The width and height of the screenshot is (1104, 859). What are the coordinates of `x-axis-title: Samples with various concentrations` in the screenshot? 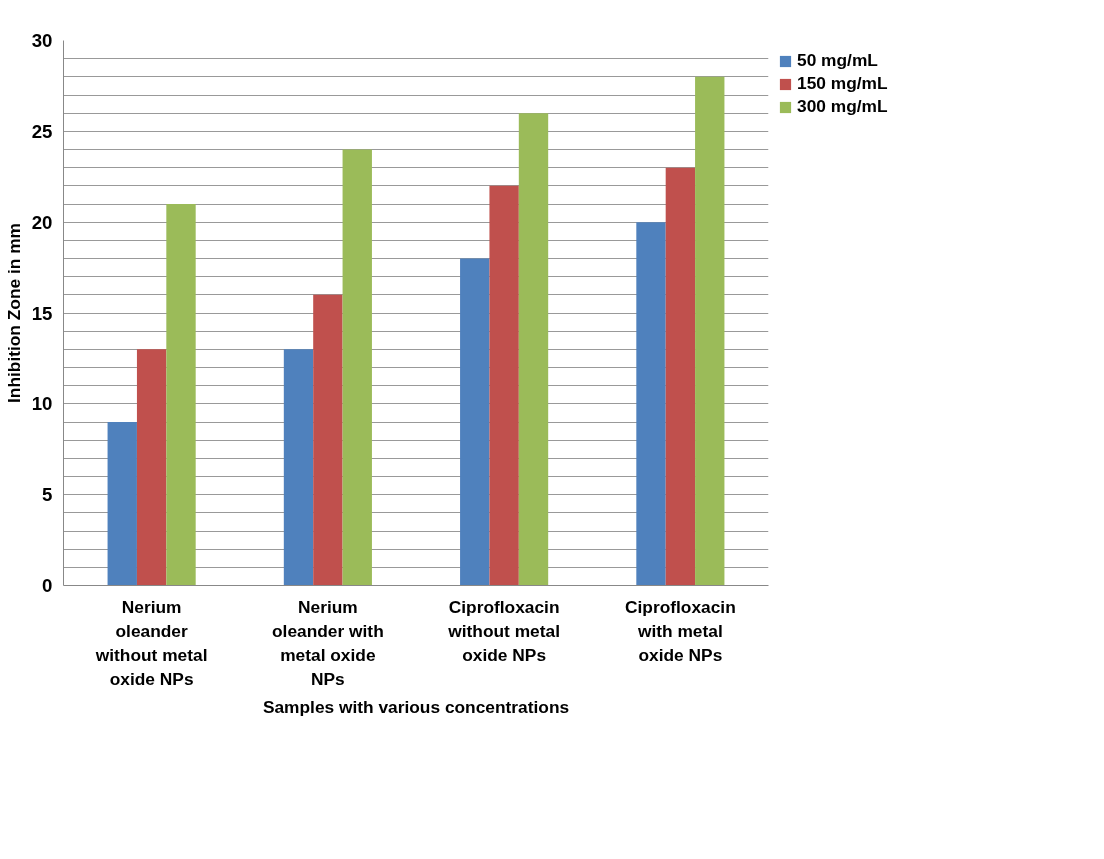 It's located at (416, 706).